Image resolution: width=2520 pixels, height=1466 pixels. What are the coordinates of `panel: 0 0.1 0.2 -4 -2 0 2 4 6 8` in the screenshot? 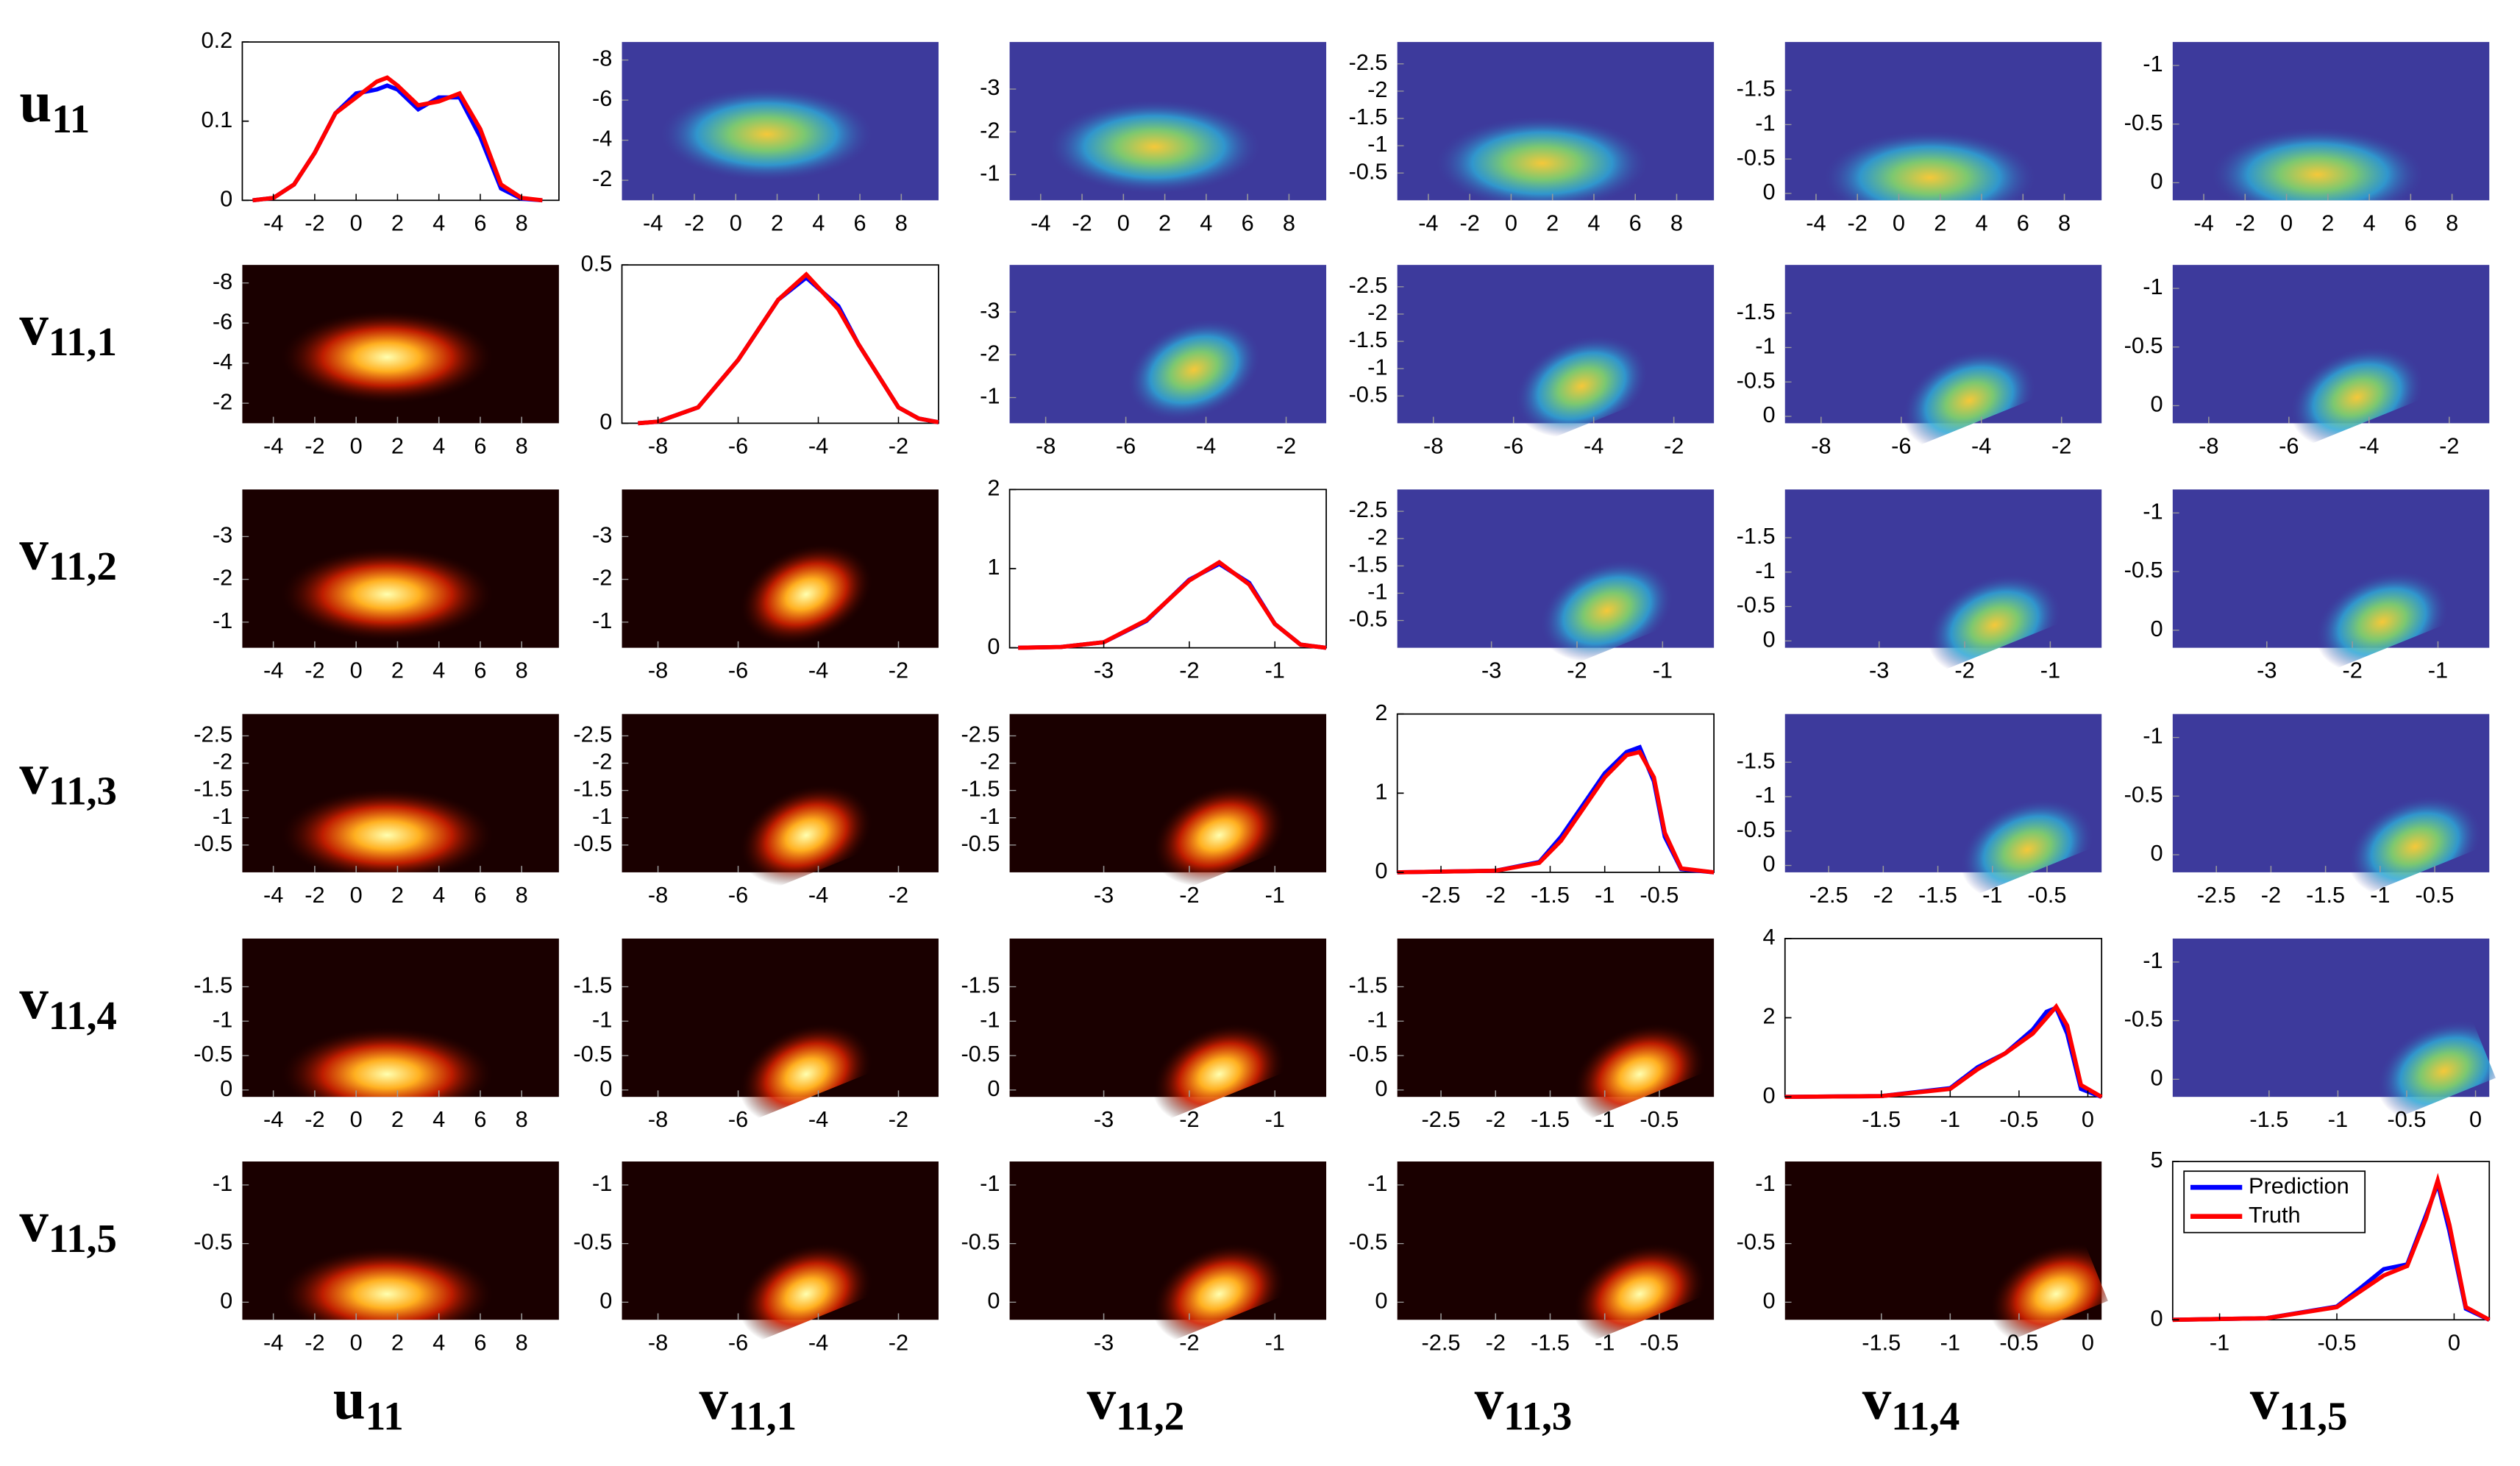 It's located at (381, 131).